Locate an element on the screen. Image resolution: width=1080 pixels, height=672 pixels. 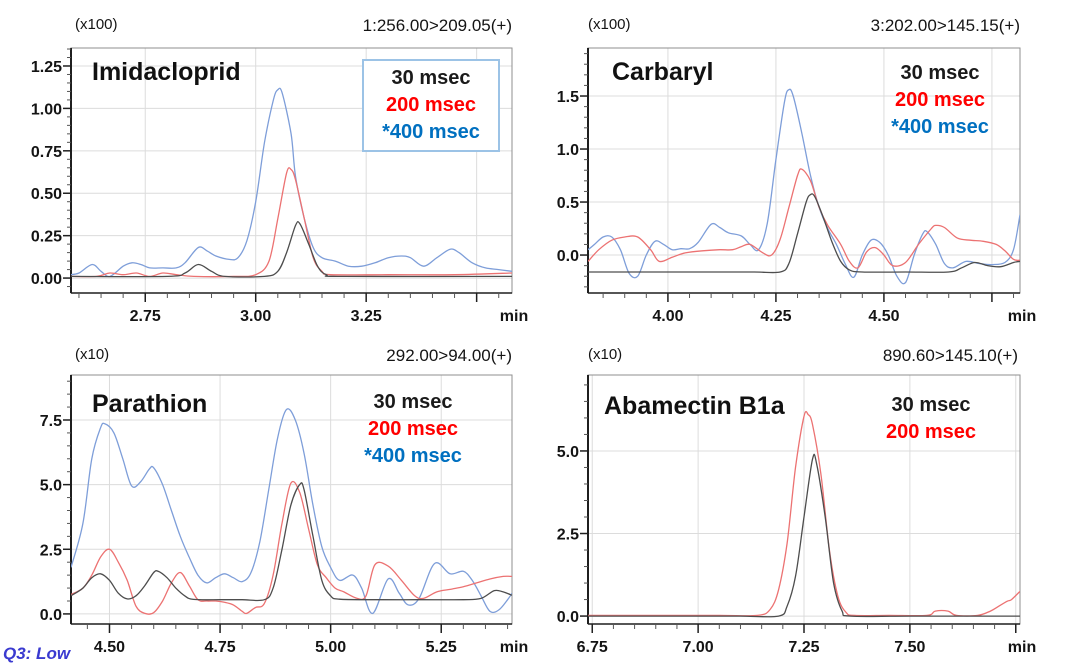
y-tick-label: 0.50 is located at coordinates (46, 194).